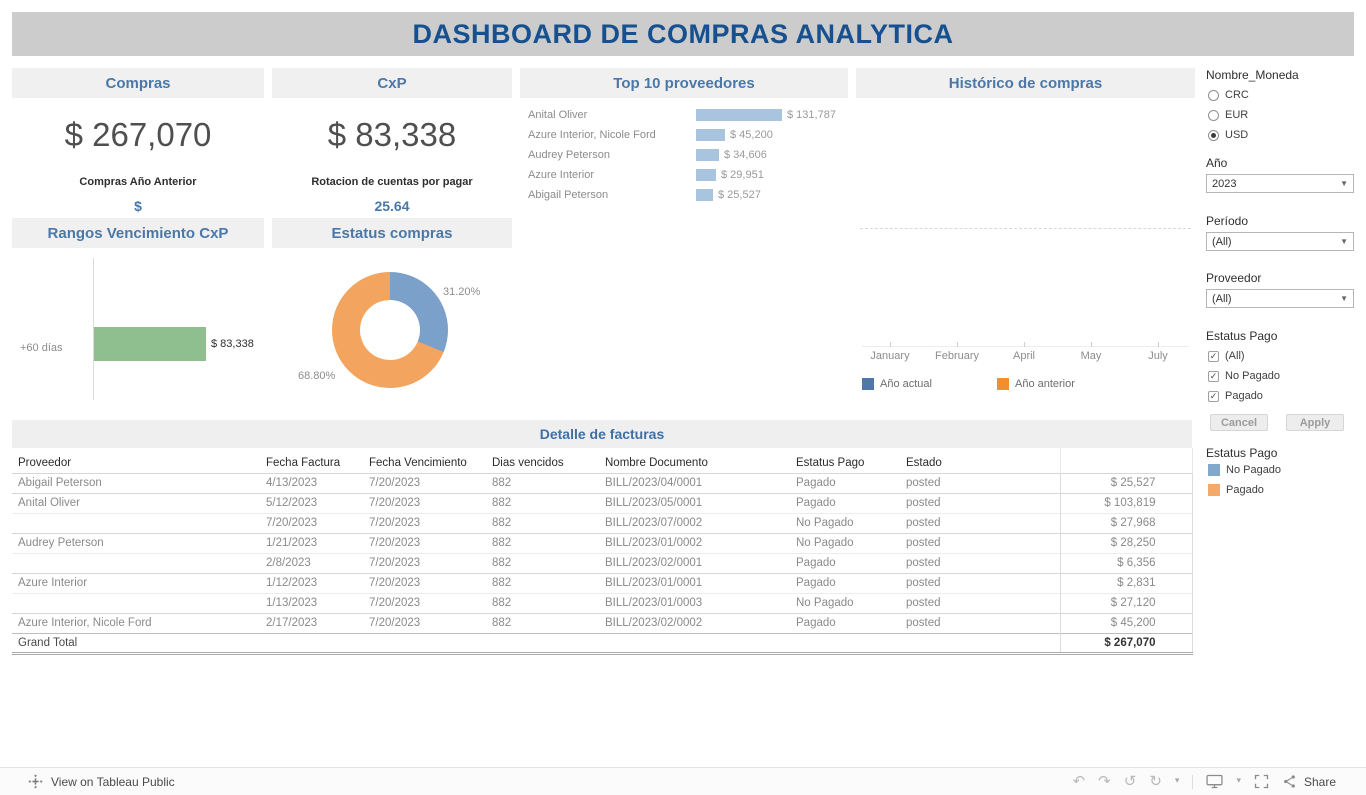 The image size is (1366, 795). What do you see at coordinates (136, 482) in the screenshot?
I see `cell-proveedor: Abigail Peterson` at bounding box center [136, 482].